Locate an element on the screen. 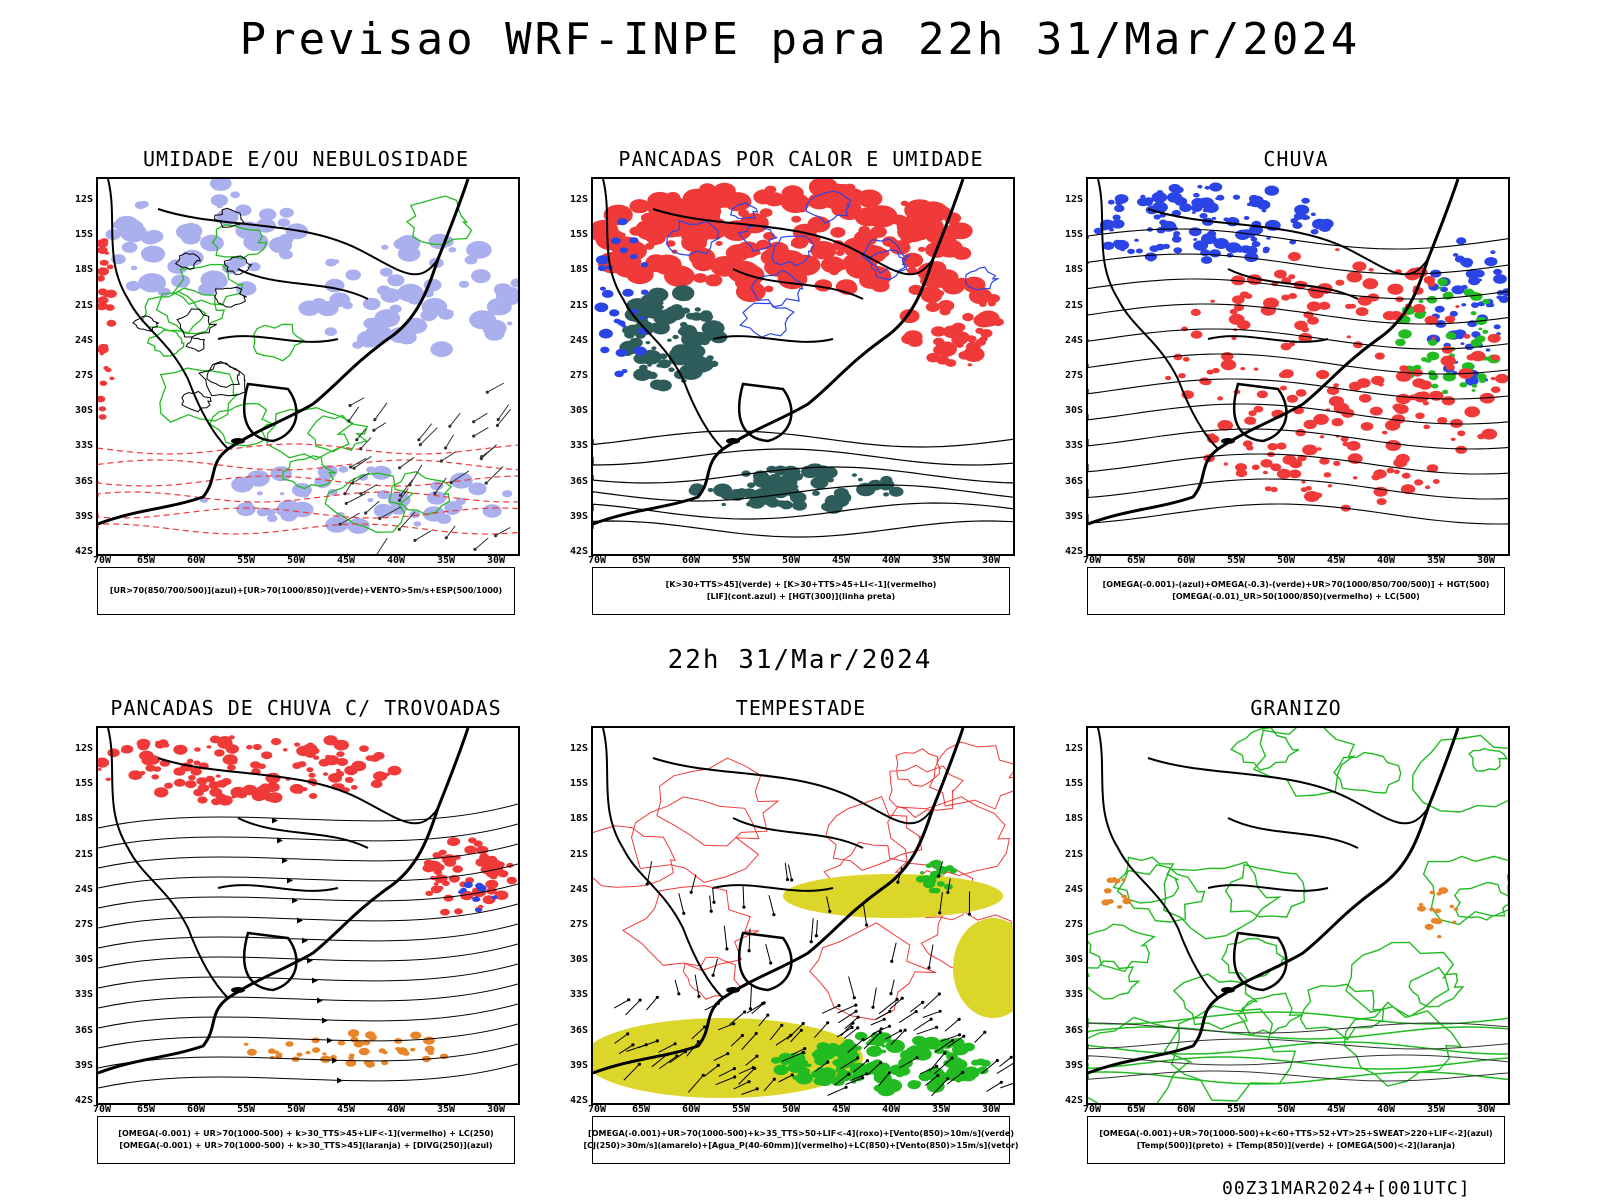 This screenshot has height=1200, width=1600. lon-tick-label: 70W is located at coordinates (597, 560).